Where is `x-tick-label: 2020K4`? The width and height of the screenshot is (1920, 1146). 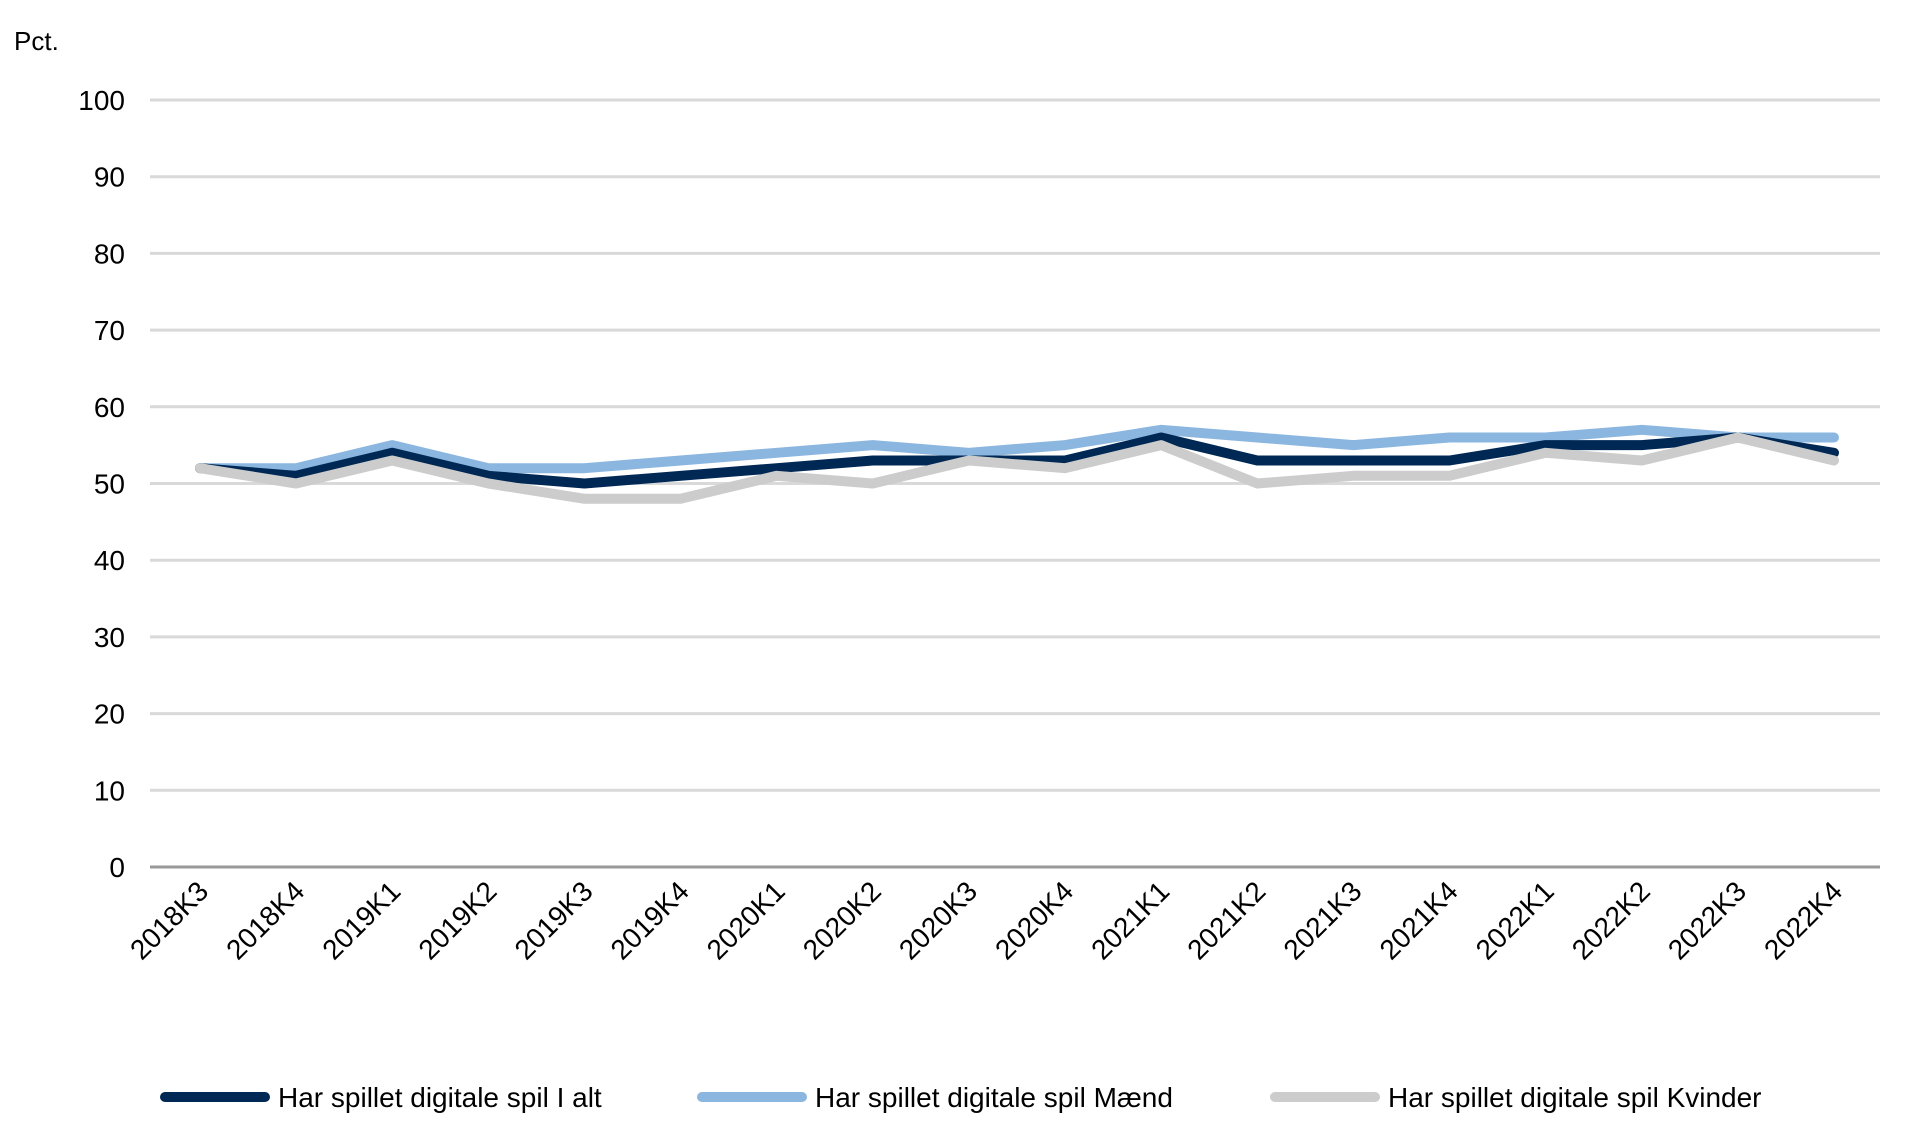 x-tick-label: 2020K4 is located at coordinates (1034, 920).